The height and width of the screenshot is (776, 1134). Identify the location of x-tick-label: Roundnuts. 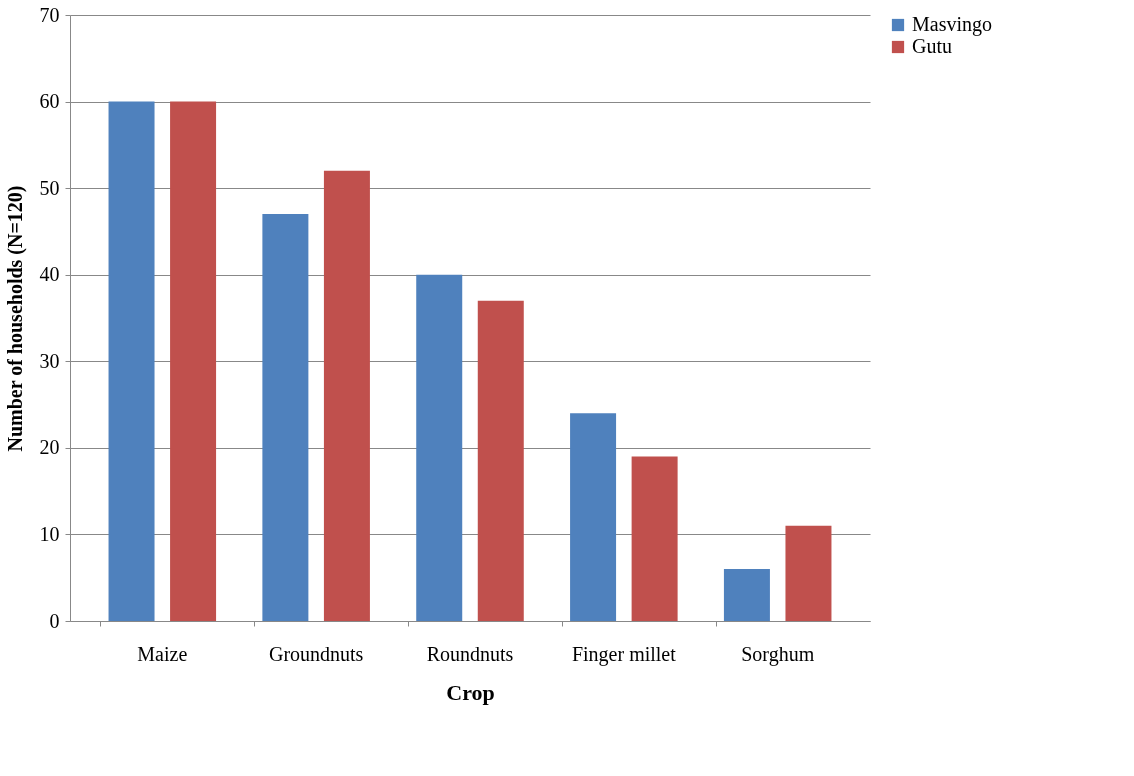
(470, 653).